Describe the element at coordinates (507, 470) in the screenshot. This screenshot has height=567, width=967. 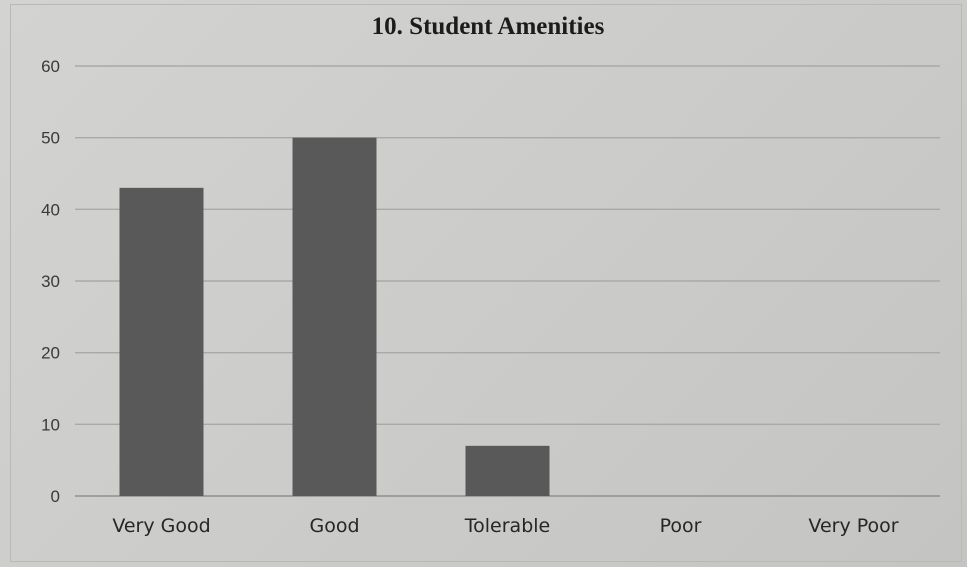
I see `bar-tolerable` at that location.